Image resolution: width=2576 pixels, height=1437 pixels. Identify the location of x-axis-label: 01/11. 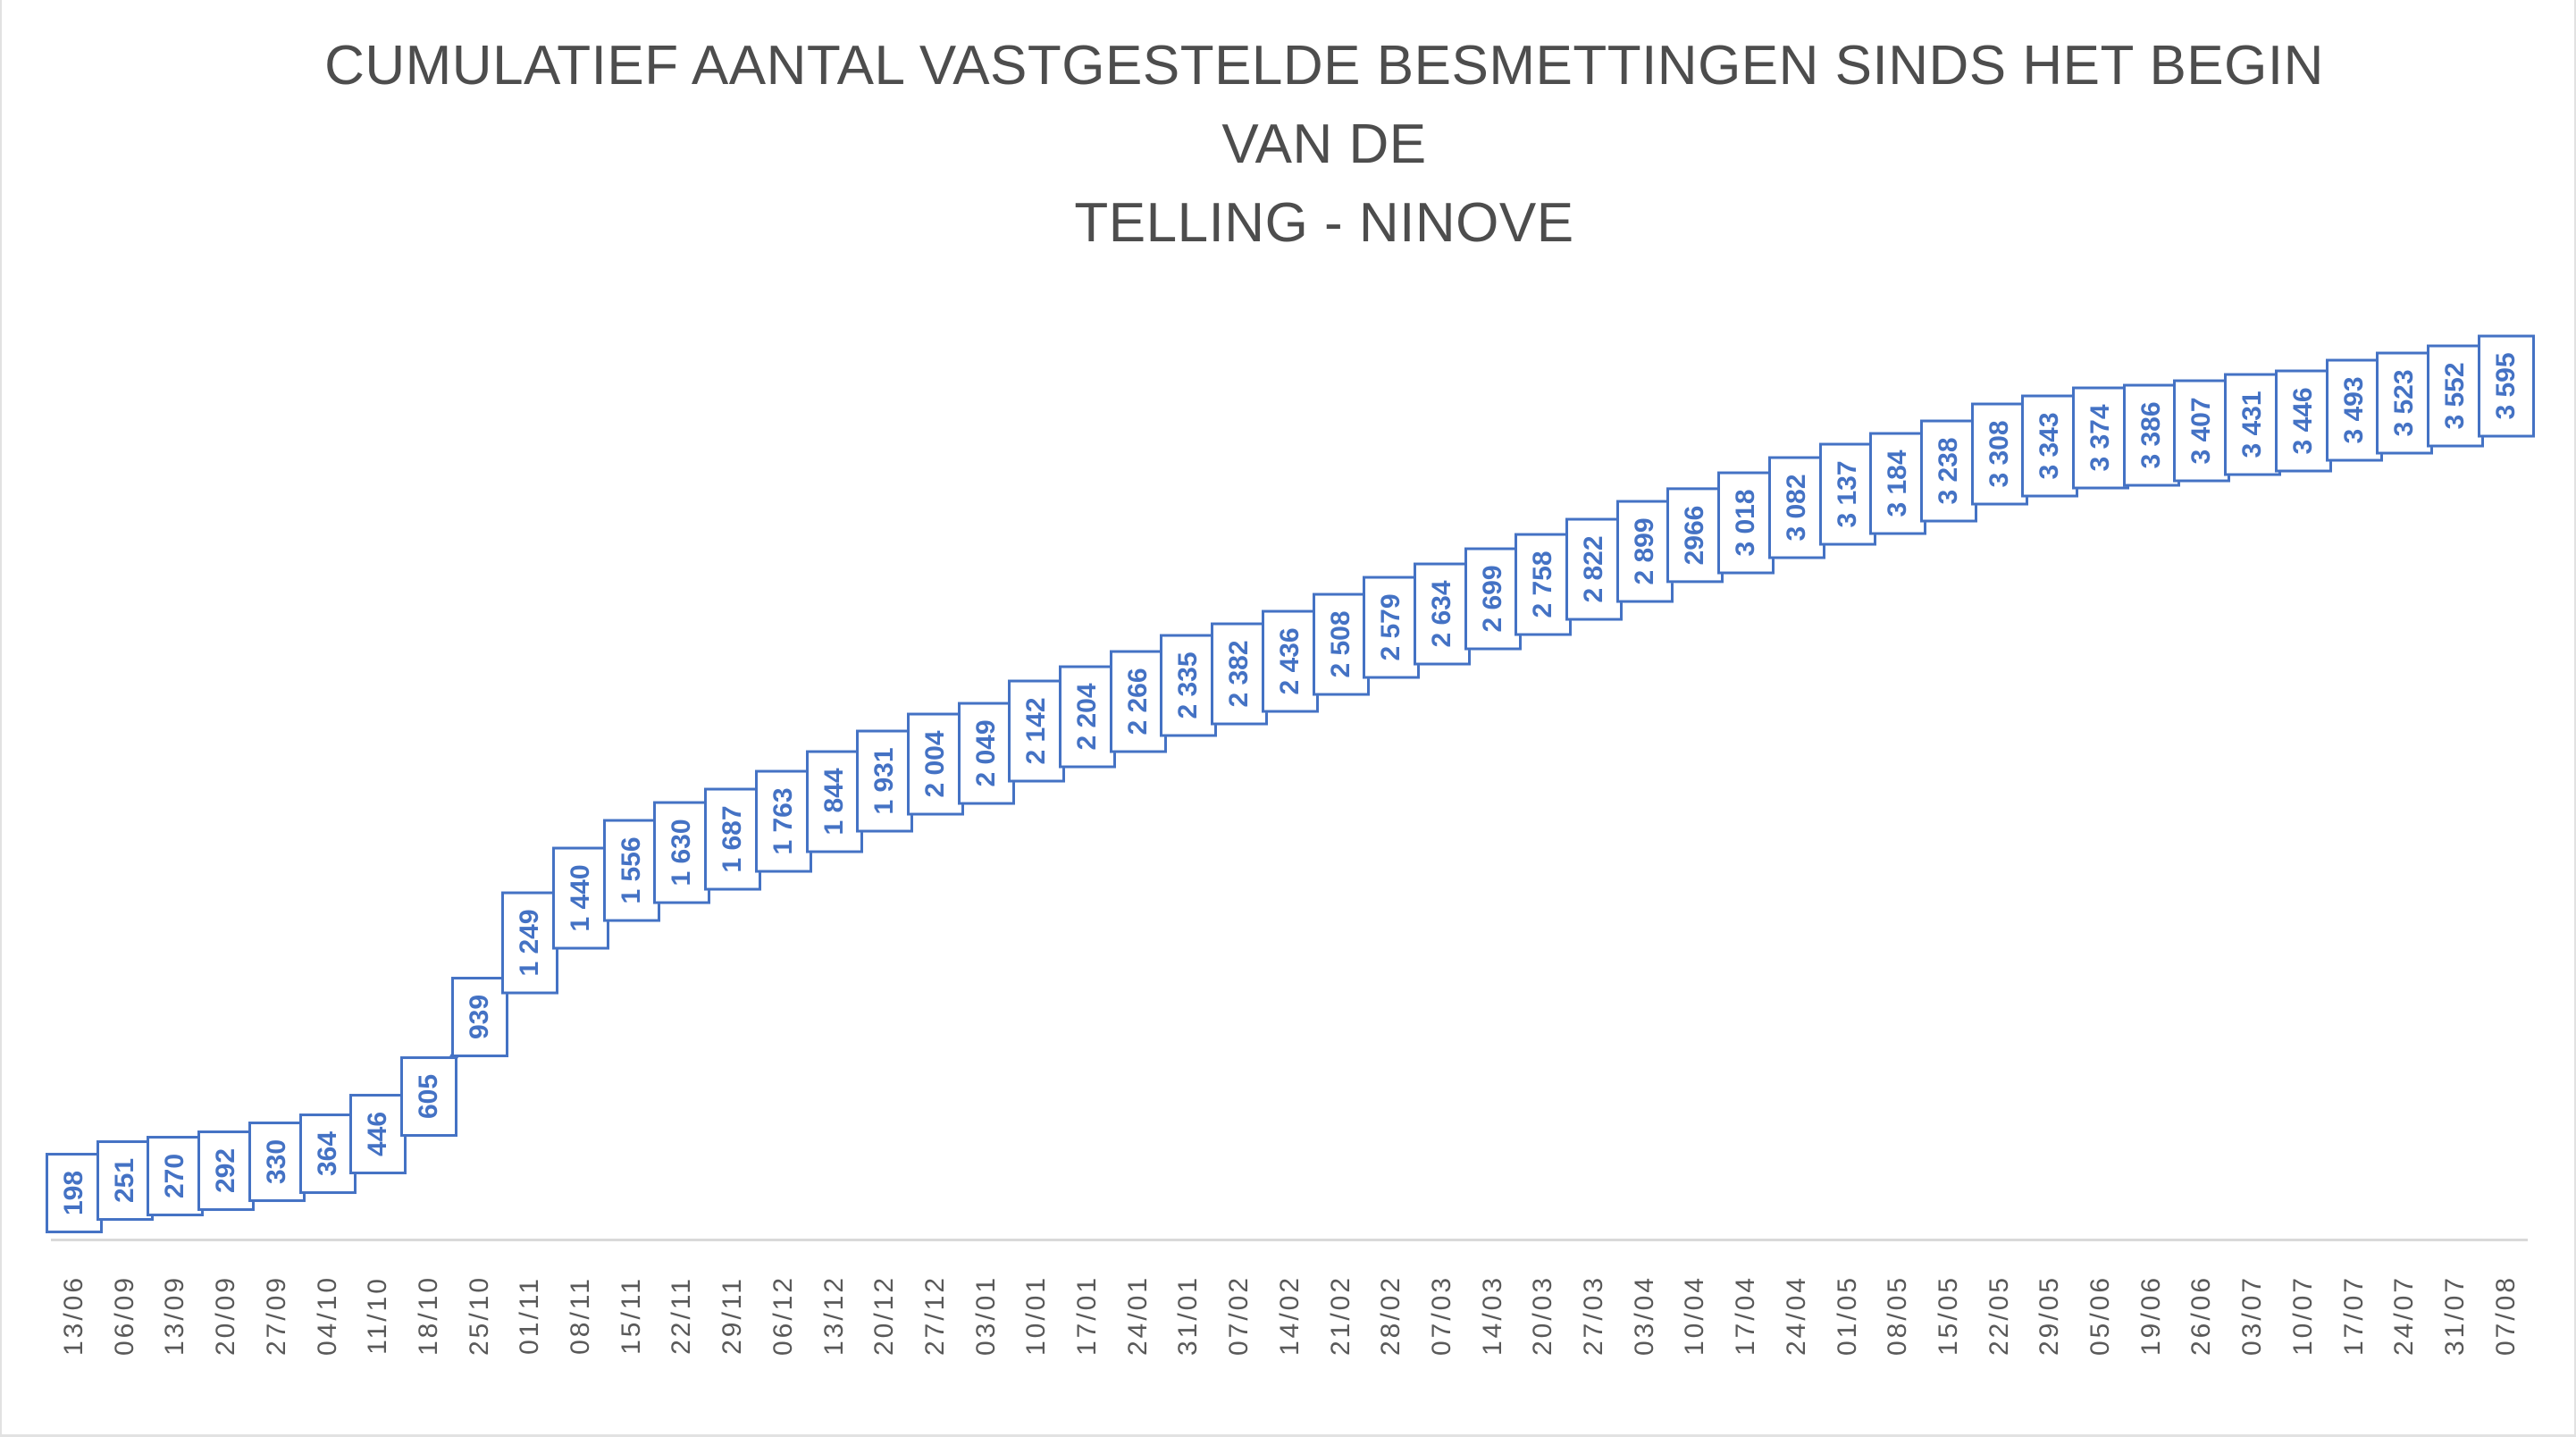
(530, 1315).